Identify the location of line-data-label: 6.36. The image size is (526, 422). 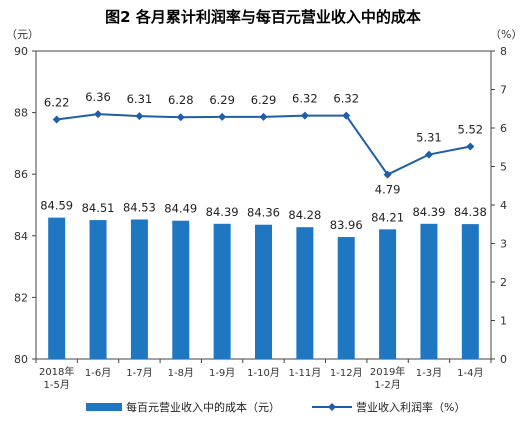
(98, 97).